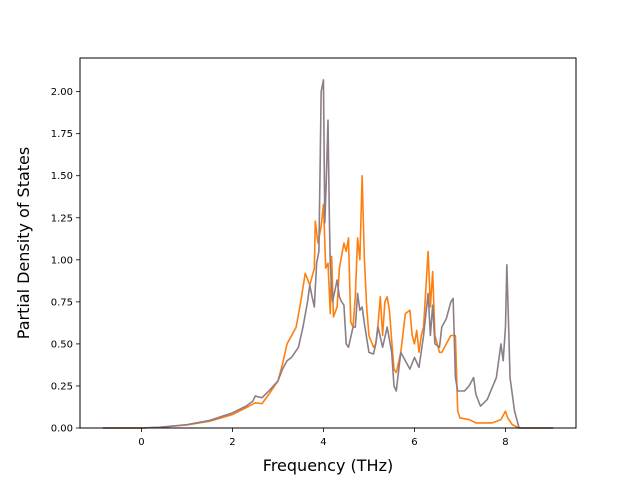 The height and width of the screenshot is (480, 640). I want to click on y-tick-label: 1.75, so click(62, 134).